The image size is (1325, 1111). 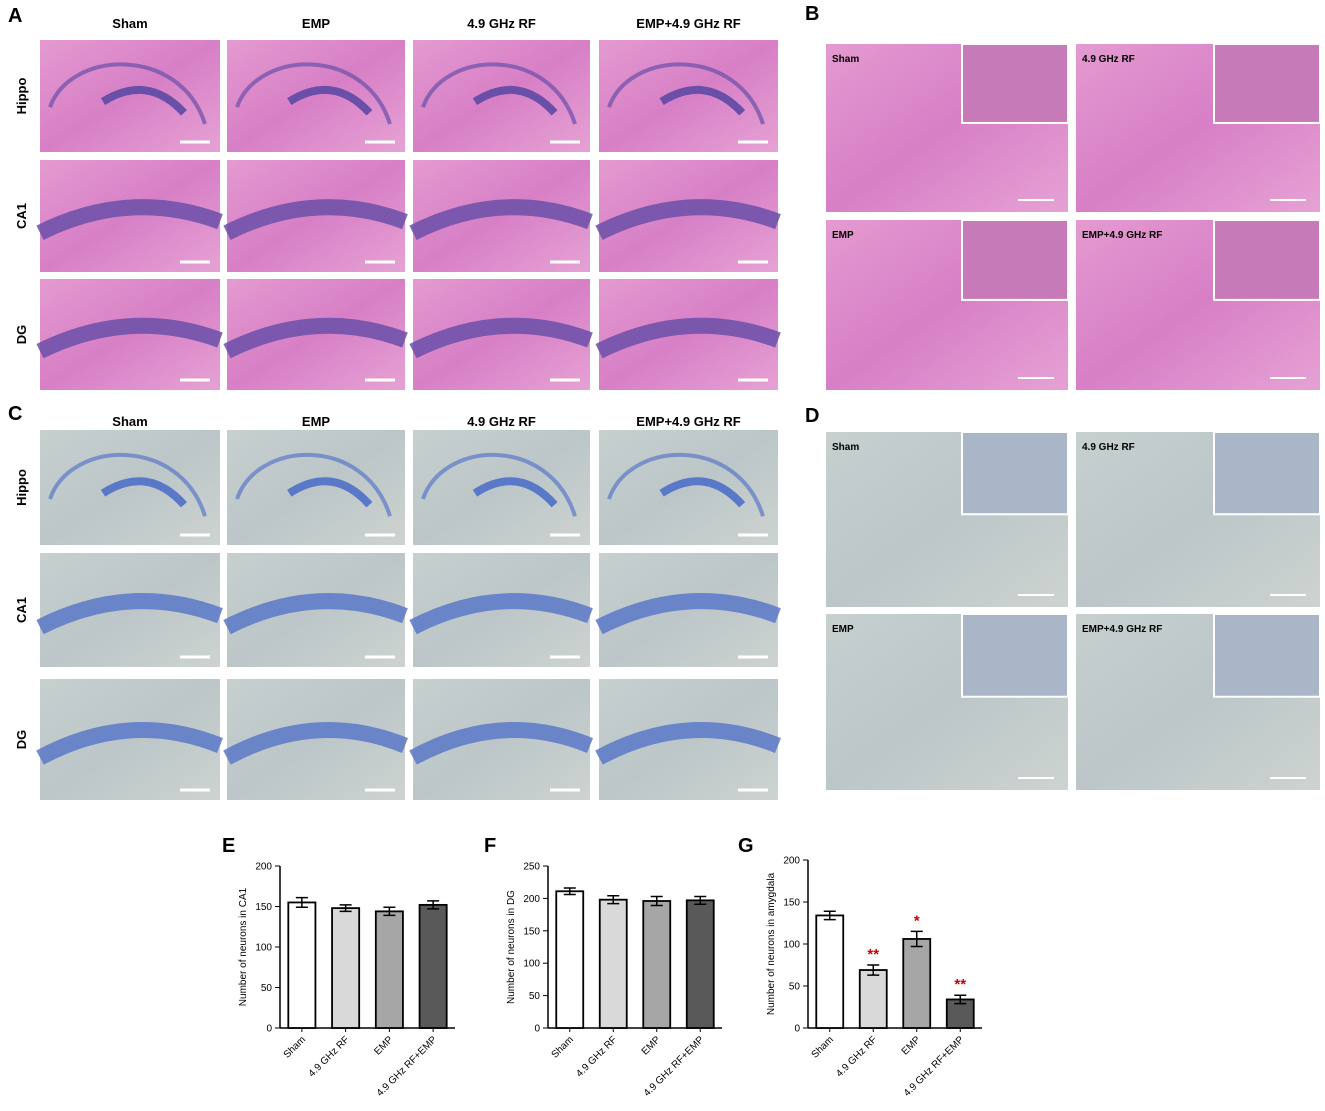 What do you see at coordinates (771, 943) in the screenshot?
I see `y-axis-label: Number of neurons in amygdala` at bounding box center [771, 943].